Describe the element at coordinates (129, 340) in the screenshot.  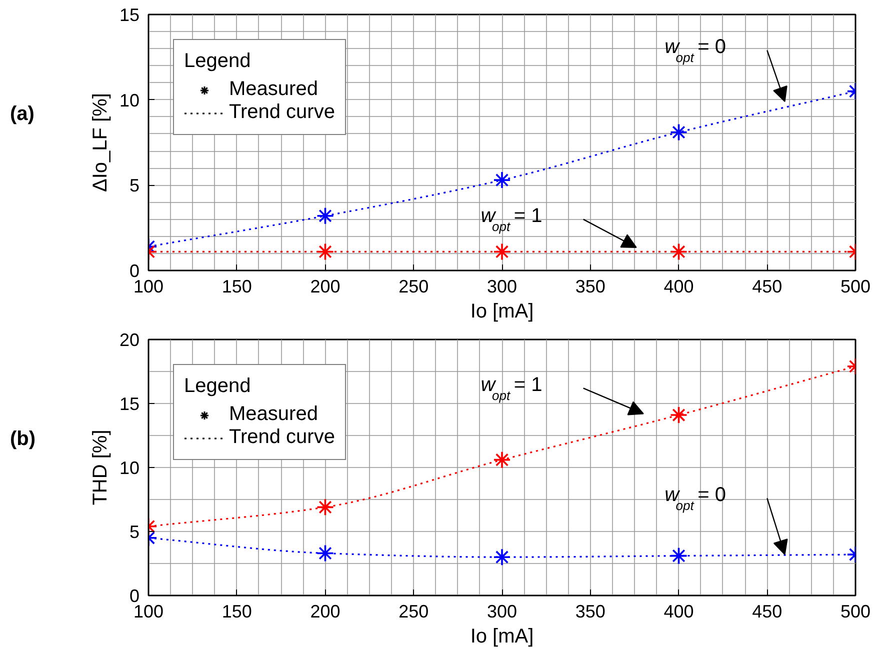
I see `y-tick-label: 20` at that location.